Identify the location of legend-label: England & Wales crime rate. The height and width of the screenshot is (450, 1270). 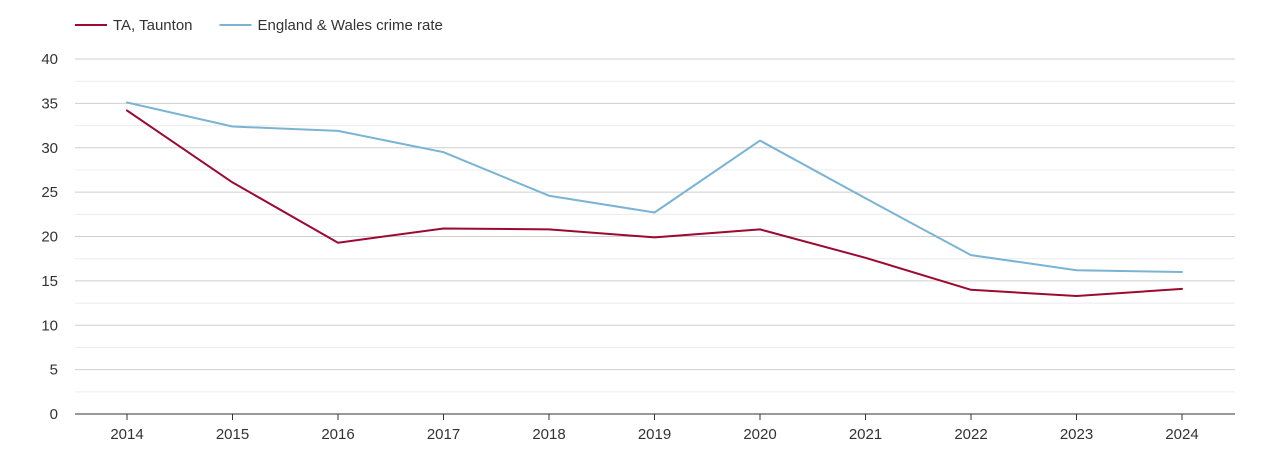
(350, 25).